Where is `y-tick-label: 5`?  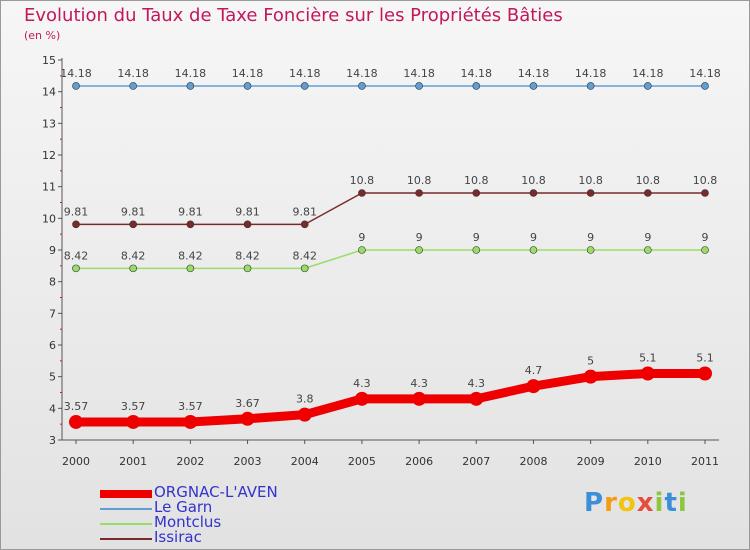 y-tick-label: 5 is located at coordinates (52, 377).